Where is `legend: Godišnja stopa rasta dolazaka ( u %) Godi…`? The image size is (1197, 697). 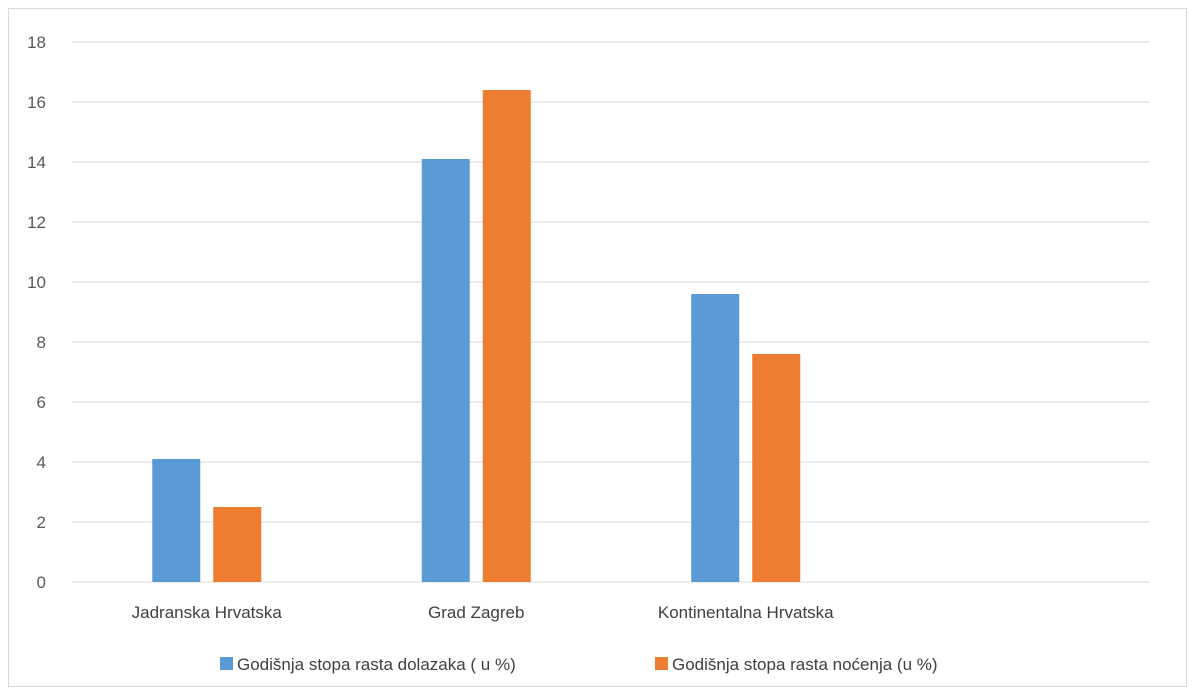 legend: Godišnja stopa rasta dolazaka ( u %) Godi… is located at coordinates (579, 664).